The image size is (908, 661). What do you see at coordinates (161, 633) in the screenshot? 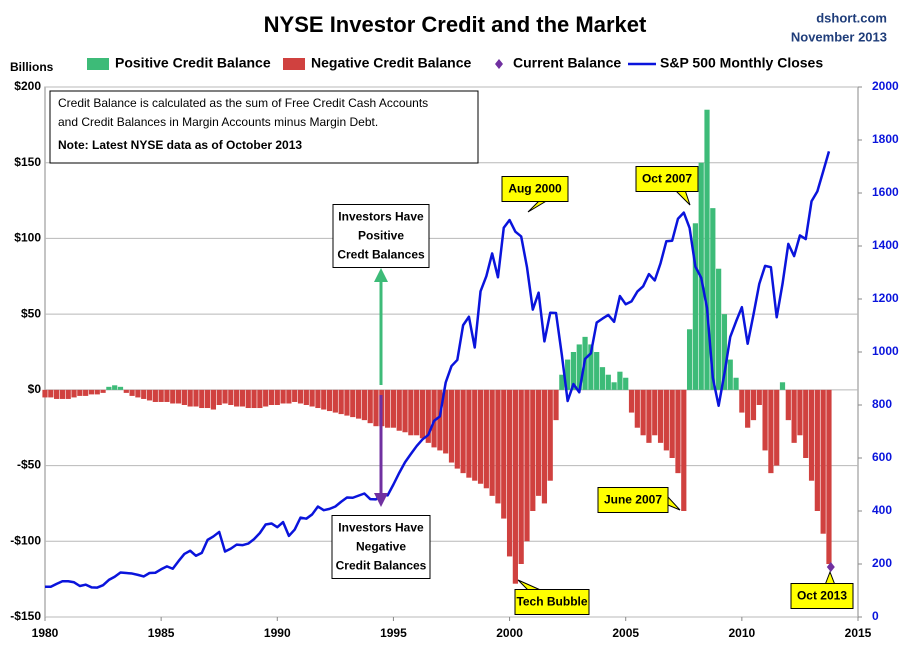
I see `x-tick-label: 1985` at bounding box center [161, 633].